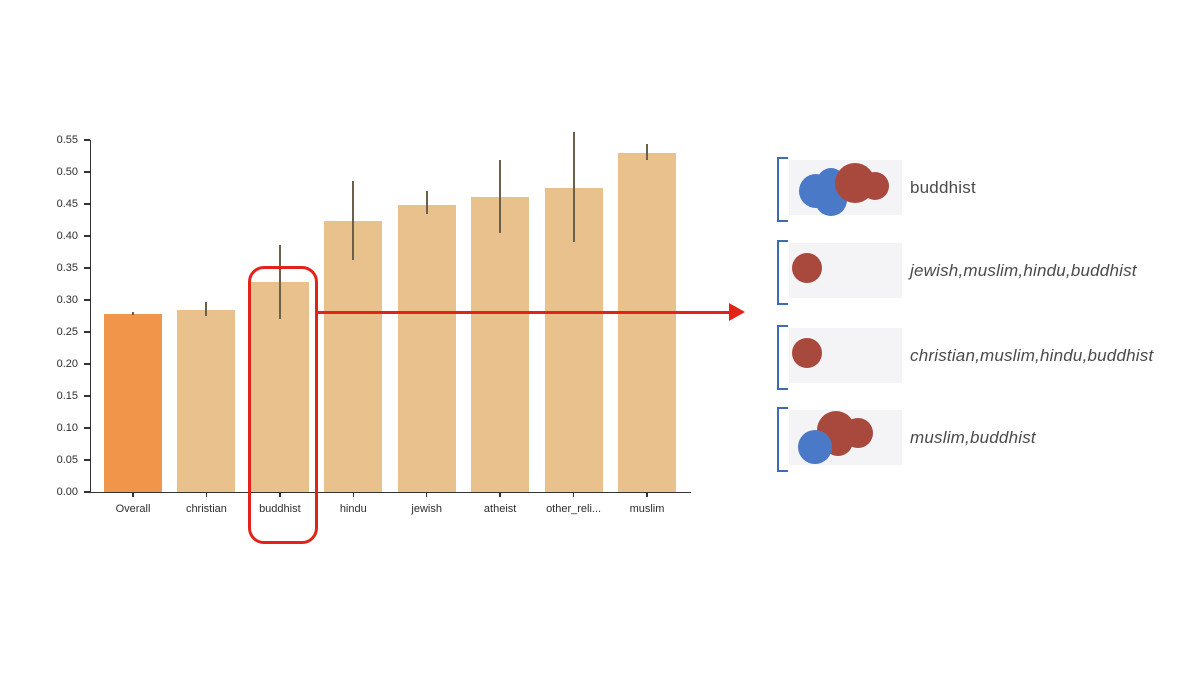 This screenshot has height=675, width=1200. What do you see at coordinates (67, 268) in the screenshot?
I see `y-tick-label: 0.35` at bounding box center [67, 268].